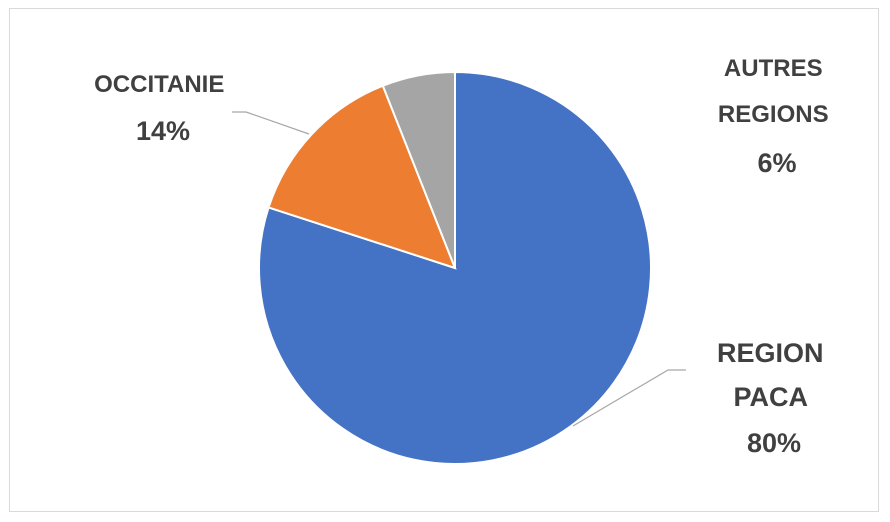  I want to click on pie-slice-occitanie, so click(362, 177).